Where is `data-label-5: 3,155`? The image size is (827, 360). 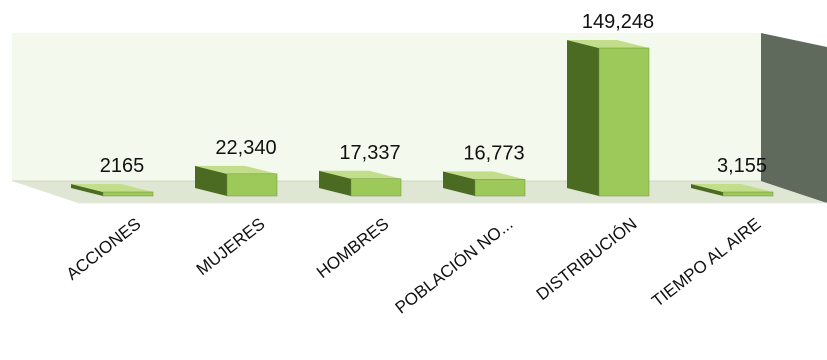
data-label-5: 3,155 is located at coordinates (742, 166).